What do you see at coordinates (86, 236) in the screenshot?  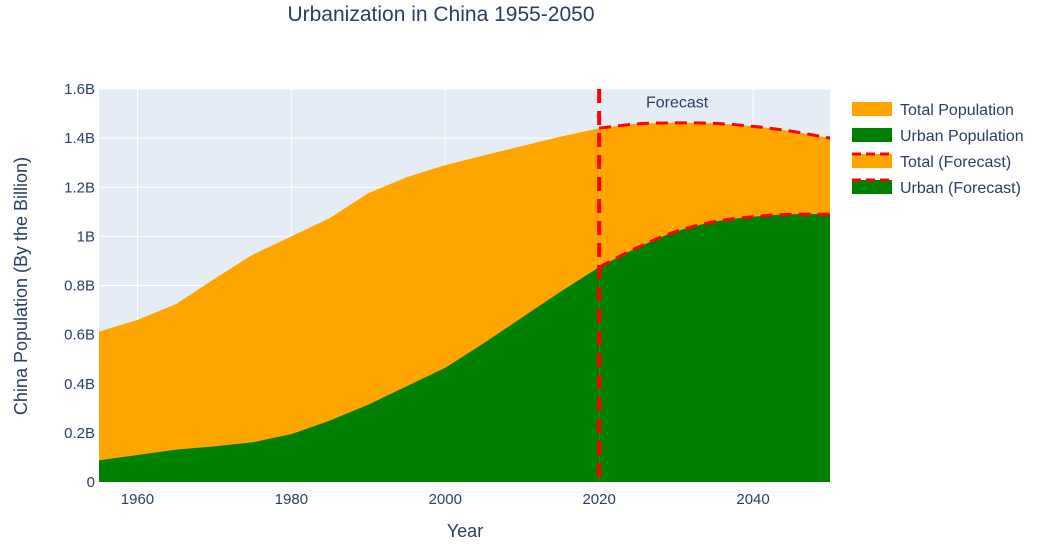 I see `y-tick-label: 1B` at bounding box center [86, 236].